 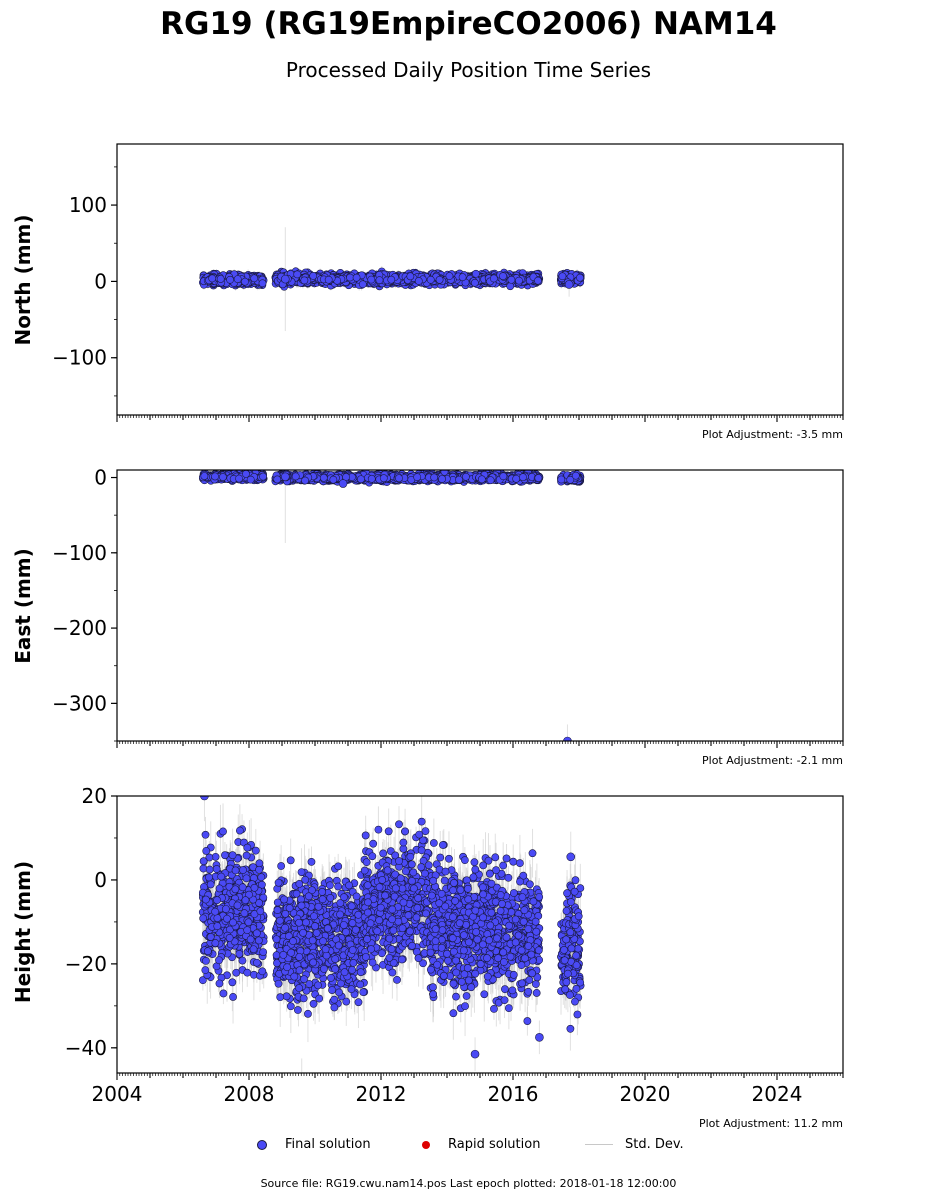 I want to click on chart-title: RG19 (RG19EmpireCO2006) NAM14, so click(x=468, y=24).